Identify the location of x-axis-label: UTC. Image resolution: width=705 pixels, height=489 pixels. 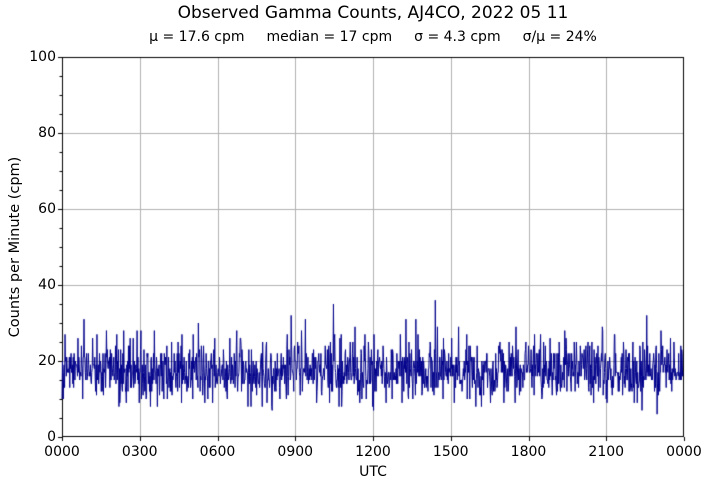
(373, 472).